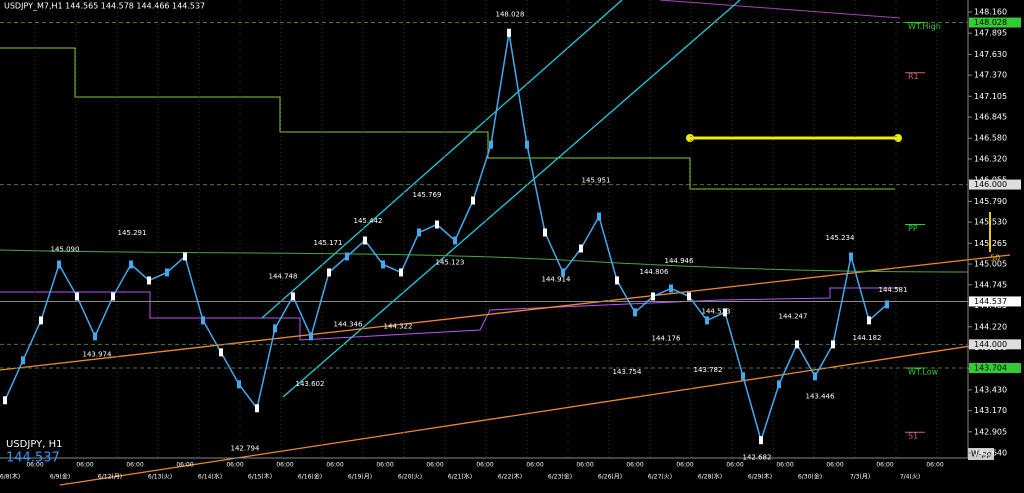 This screenshot has height=493, width=1024. I want to click on price-annotation: 144.914, so click(556, 279).